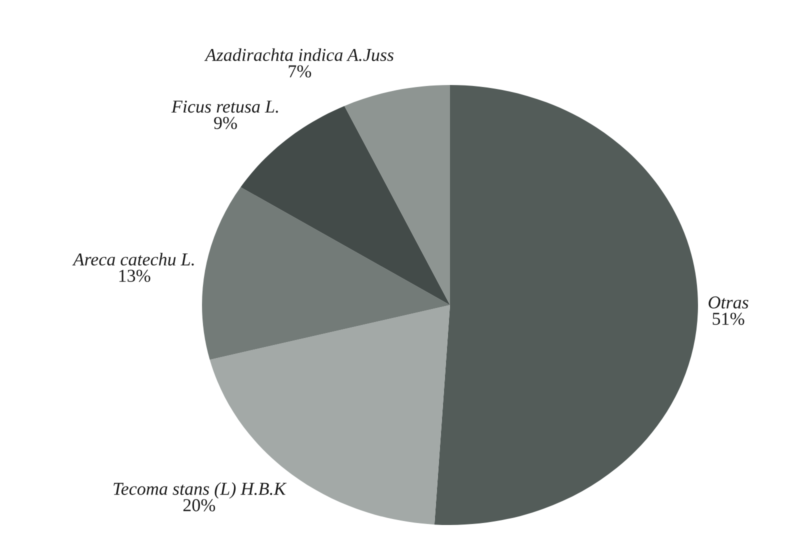 The image size is (810, 560). What do you see at coordinates (133, 259) in the screenshot?
I see `slice-label: Areca catechu L.` at bounding box center [133, 259].